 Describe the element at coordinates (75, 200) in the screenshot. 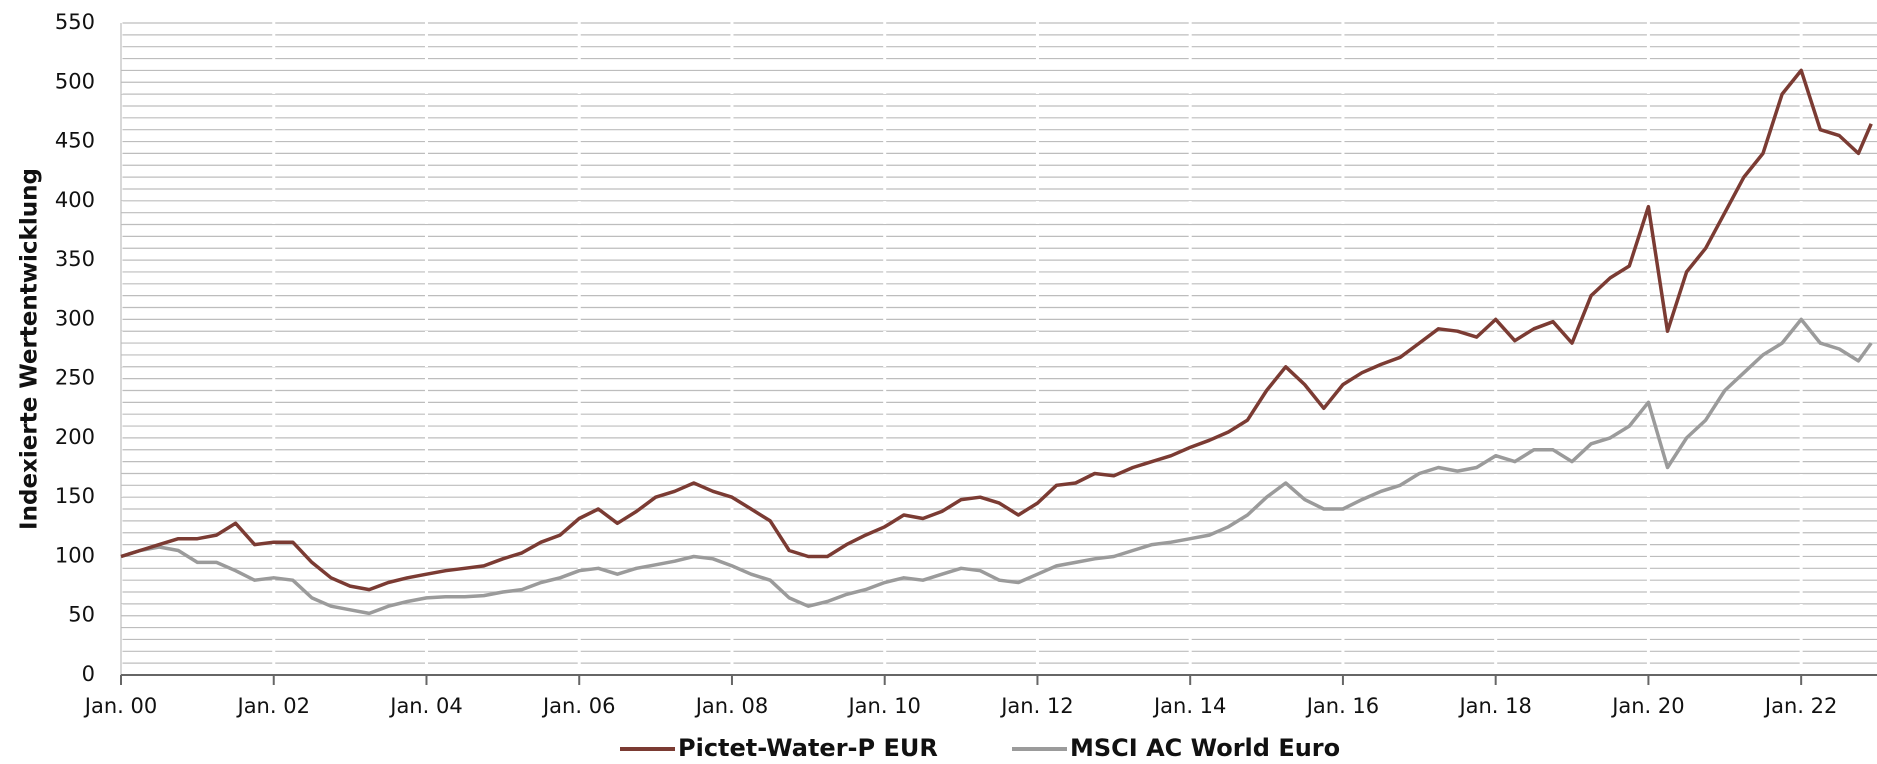

I see `y-tick-label: 400` at that location.